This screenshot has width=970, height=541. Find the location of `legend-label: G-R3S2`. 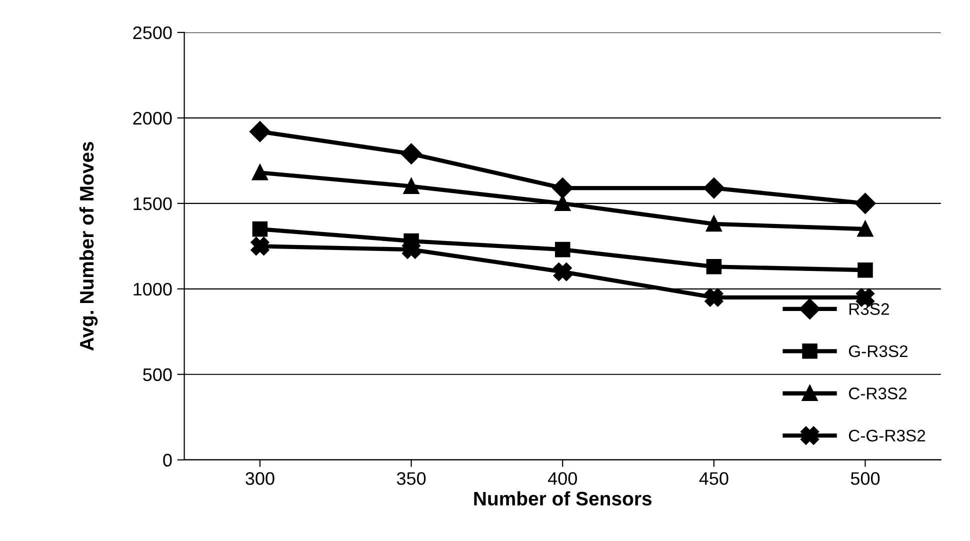

legend-label: G-R3S2 is located at coordinates (878, 351).